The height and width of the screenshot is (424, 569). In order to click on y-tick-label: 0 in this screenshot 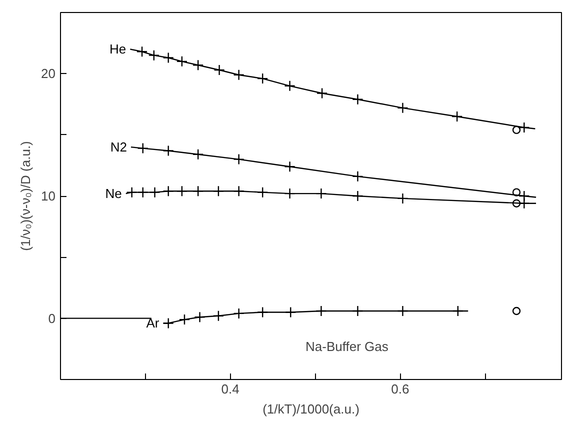, I will do `click(52, 318)`.